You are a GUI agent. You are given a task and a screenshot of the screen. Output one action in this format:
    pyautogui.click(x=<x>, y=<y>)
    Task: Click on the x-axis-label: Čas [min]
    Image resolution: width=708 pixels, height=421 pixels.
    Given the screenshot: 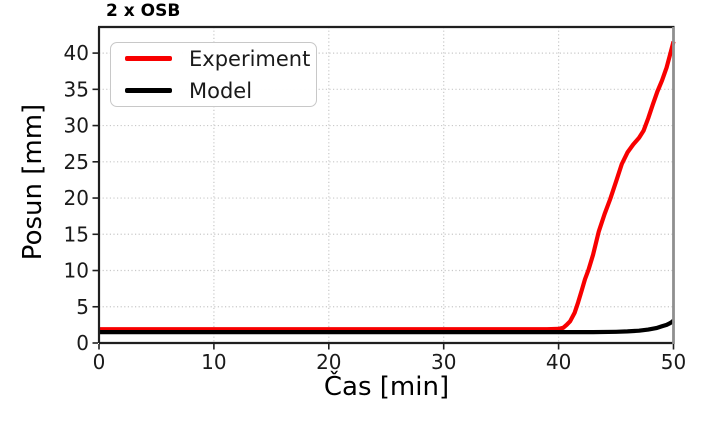 What is the action you would take?
    pyautogui.click(x=386, y=387)
    